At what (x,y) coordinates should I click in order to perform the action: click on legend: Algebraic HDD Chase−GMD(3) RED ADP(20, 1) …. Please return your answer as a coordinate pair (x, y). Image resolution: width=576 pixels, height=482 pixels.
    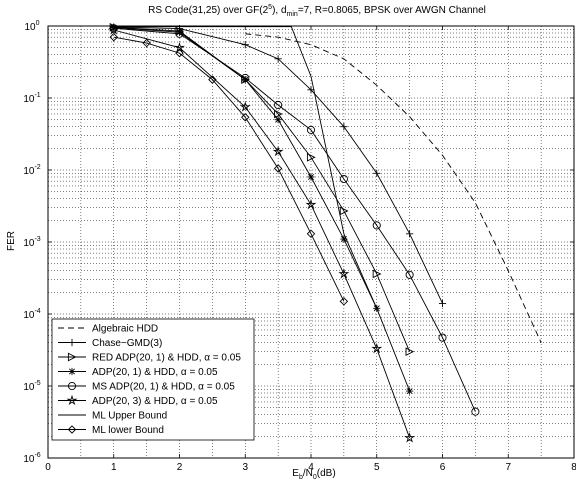
    Looking at the image, I should click on (153, 379).